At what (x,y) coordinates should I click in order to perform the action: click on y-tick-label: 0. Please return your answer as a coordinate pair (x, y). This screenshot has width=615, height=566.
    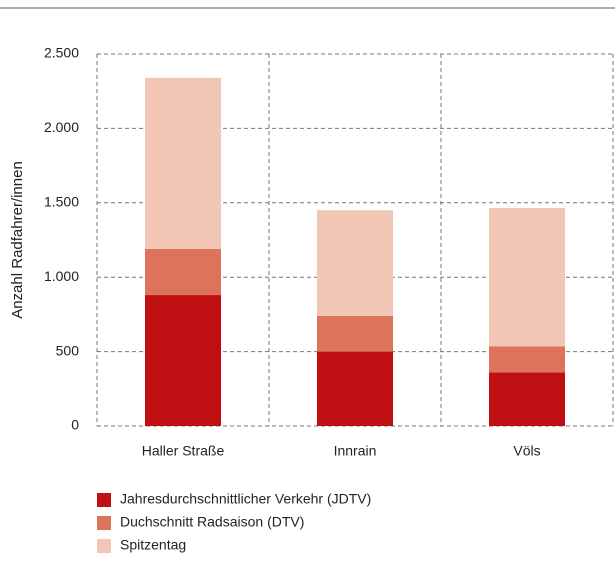
    Looking at the image, I should click on (75, 425).